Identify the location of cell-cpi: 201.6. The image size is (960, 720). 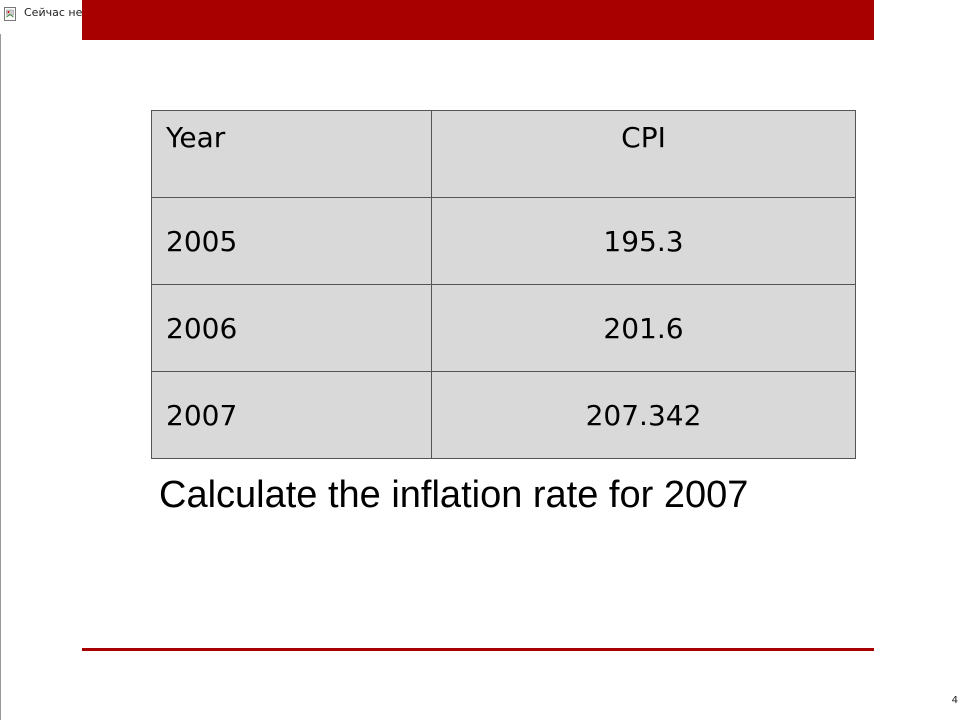
(643, 328).